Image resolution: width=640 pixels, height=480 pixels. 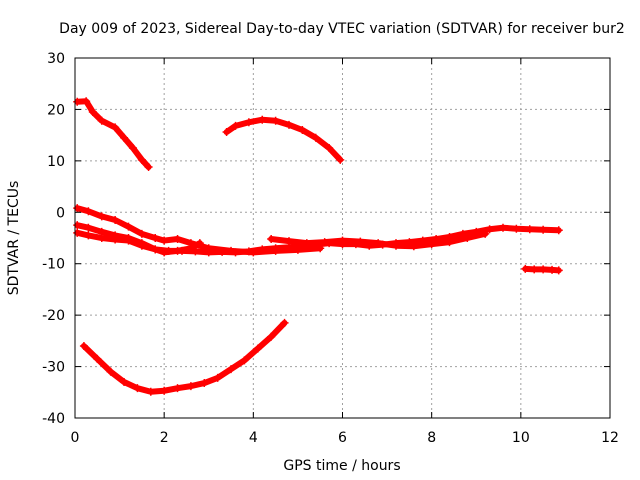 I want to click on x-axis-label: GPS time / hours, so click(x=341, y=466).